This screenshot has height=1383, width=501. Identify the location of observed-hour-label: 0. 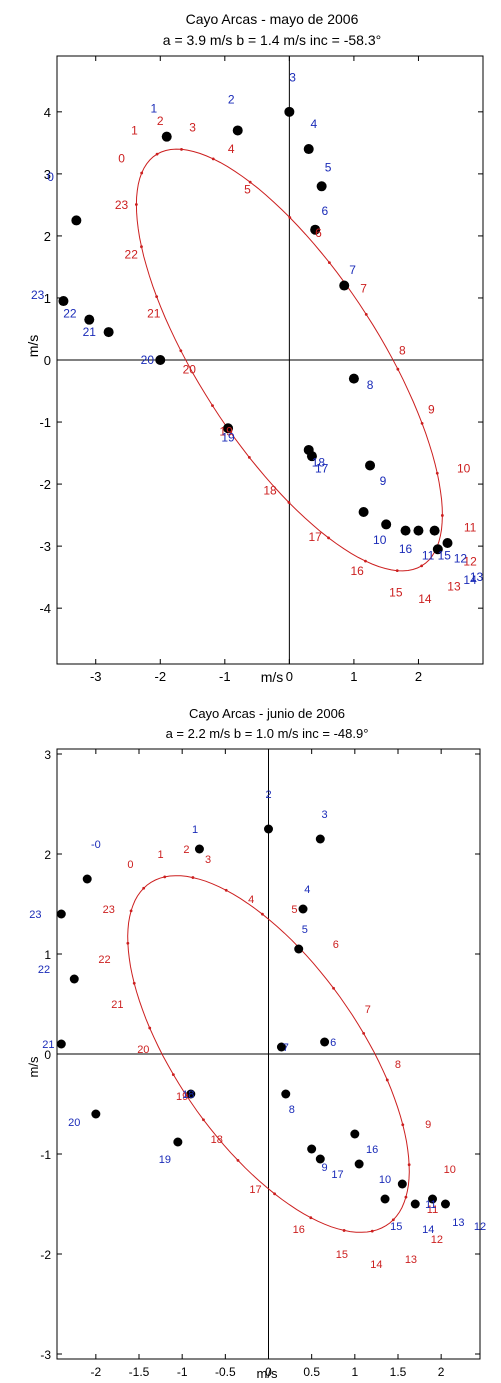
(50, 177).